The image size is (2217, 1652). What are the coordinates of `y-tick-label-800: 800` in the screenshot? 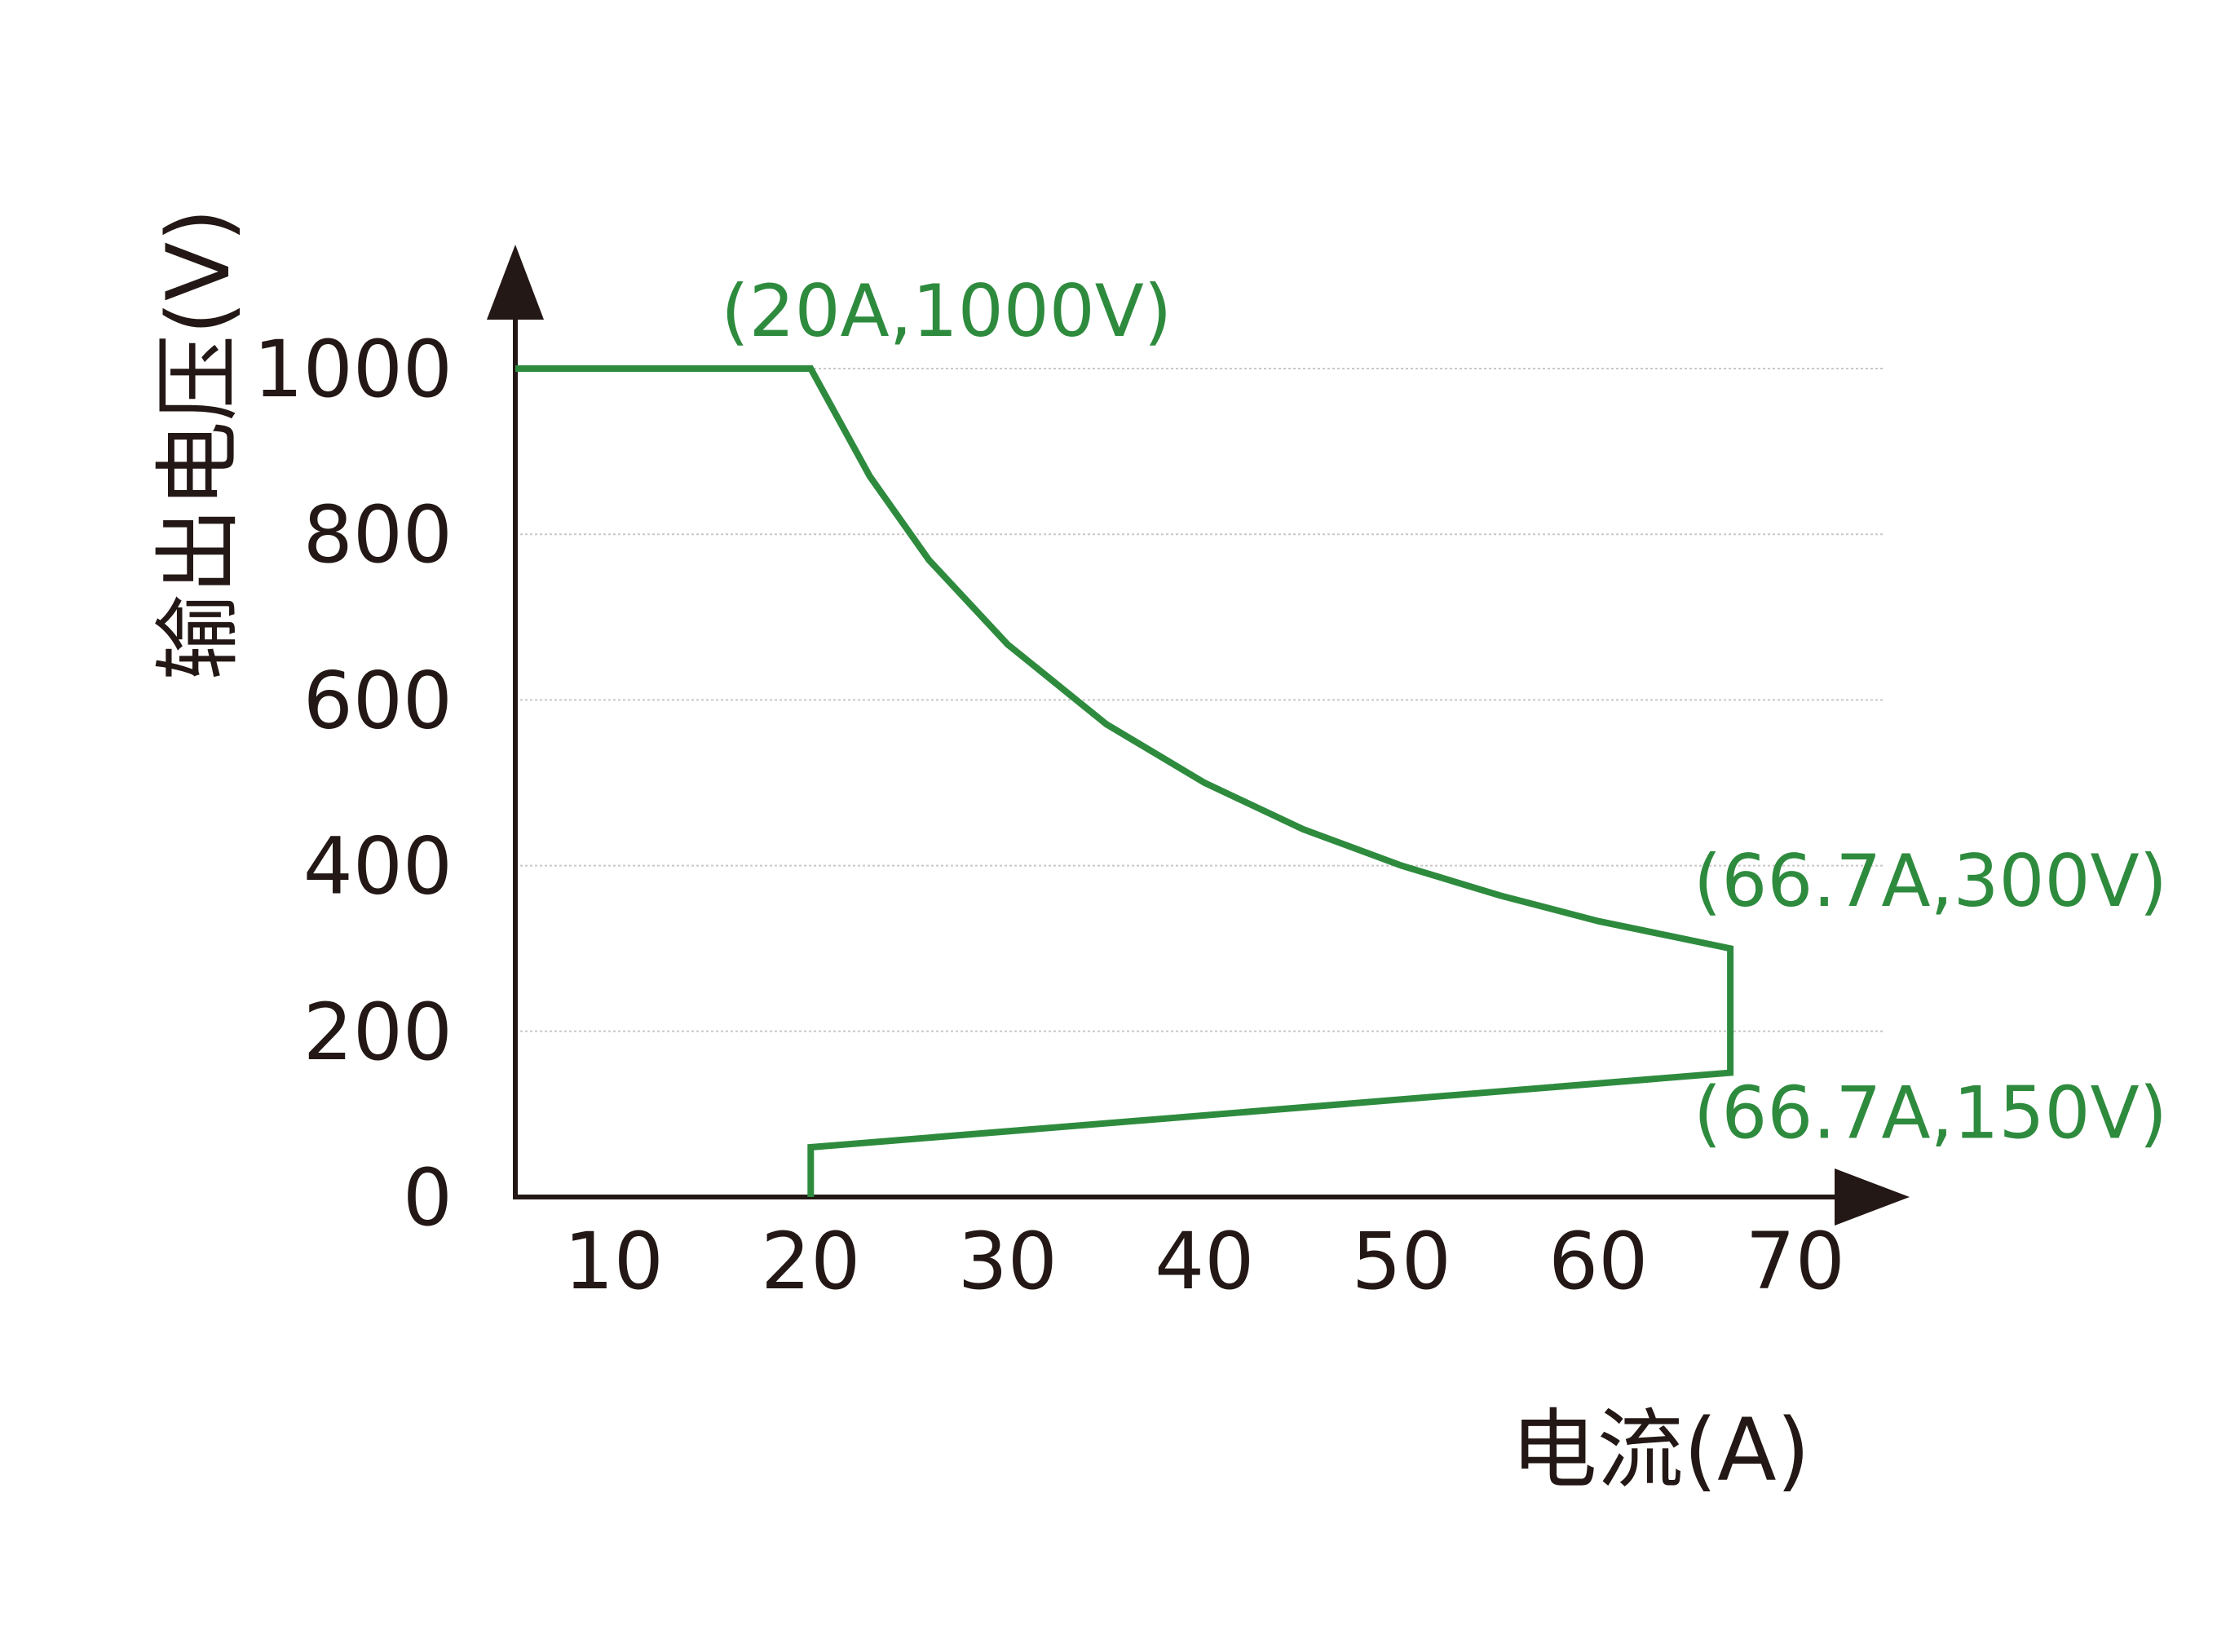 It's located at (378, 535).